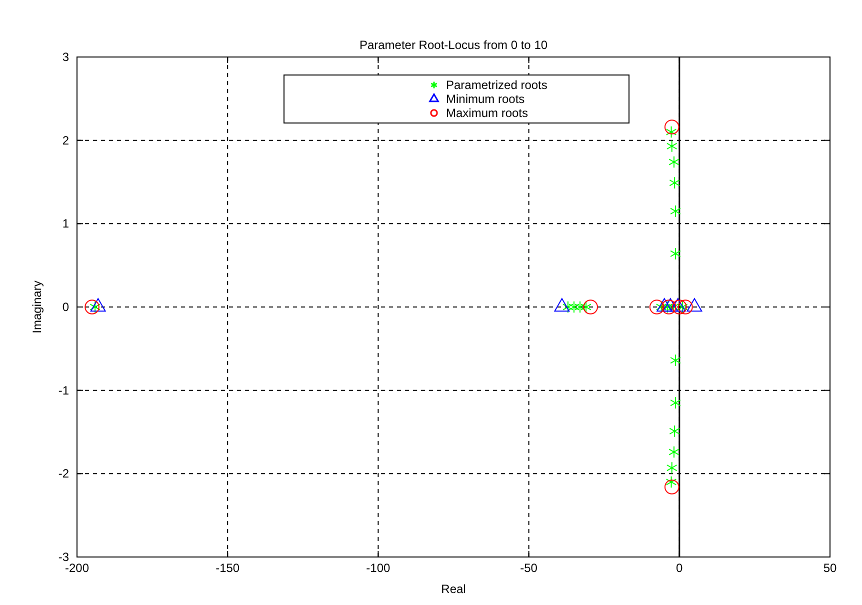 This screenshot has height=605, width=862. Describe the element at coordinates (453, 589) in the screenshot. I see `x-axis-title: Real` at that location.